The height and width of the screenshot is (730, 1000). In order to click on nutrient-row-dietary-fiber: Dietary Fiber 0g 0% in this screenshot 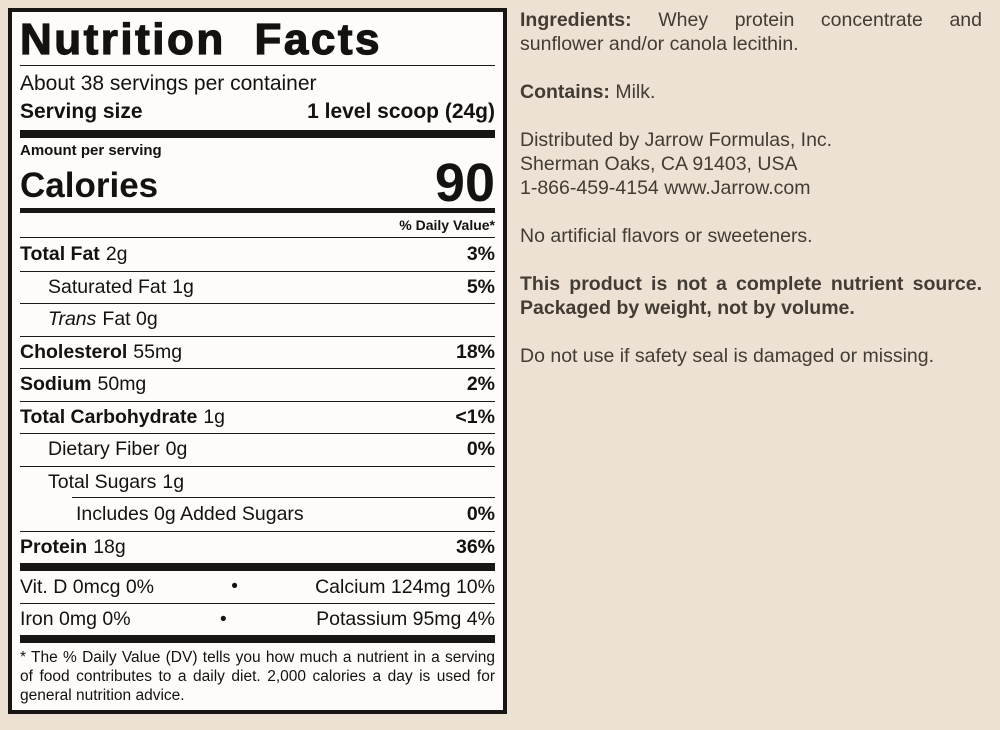, I will do `click(257, 449)`.